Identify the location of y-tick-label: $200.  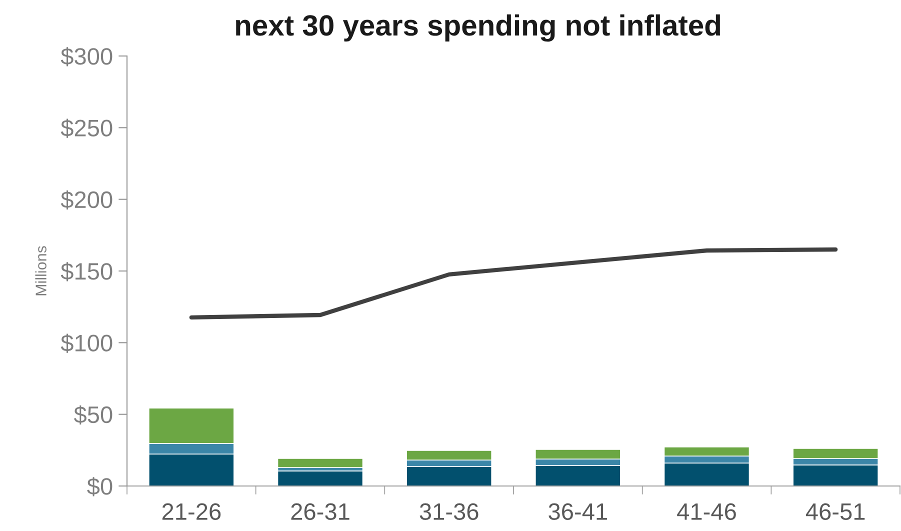
(86, 200).